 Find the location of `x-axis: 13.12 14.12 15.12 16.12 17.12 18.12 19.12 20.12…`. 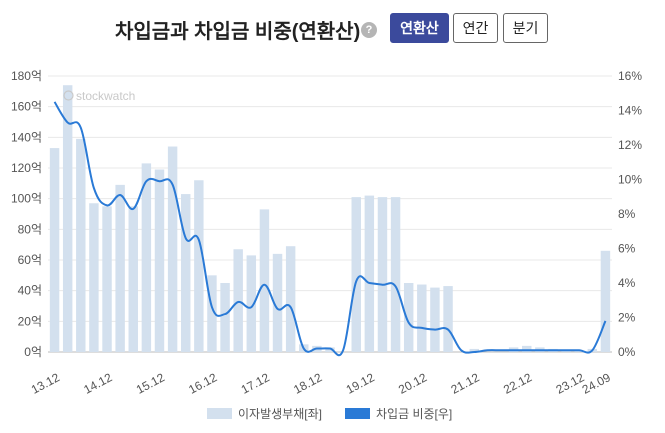

x-axis: 13.12 14.12 15.12 16.12 17.12 18.12 19.12 20.12… is located at coordinates (321, 383).